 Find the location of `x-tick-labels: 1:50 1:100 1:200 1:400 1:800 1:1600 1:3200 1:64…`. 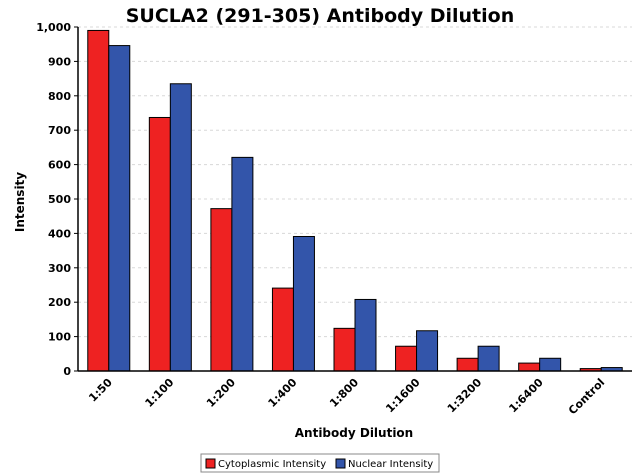

x-tick-labels: 1:50 1:100 1:200 1:400 1:800 1:1600 1:3200 1:64… is located at coordinates (346, 397).